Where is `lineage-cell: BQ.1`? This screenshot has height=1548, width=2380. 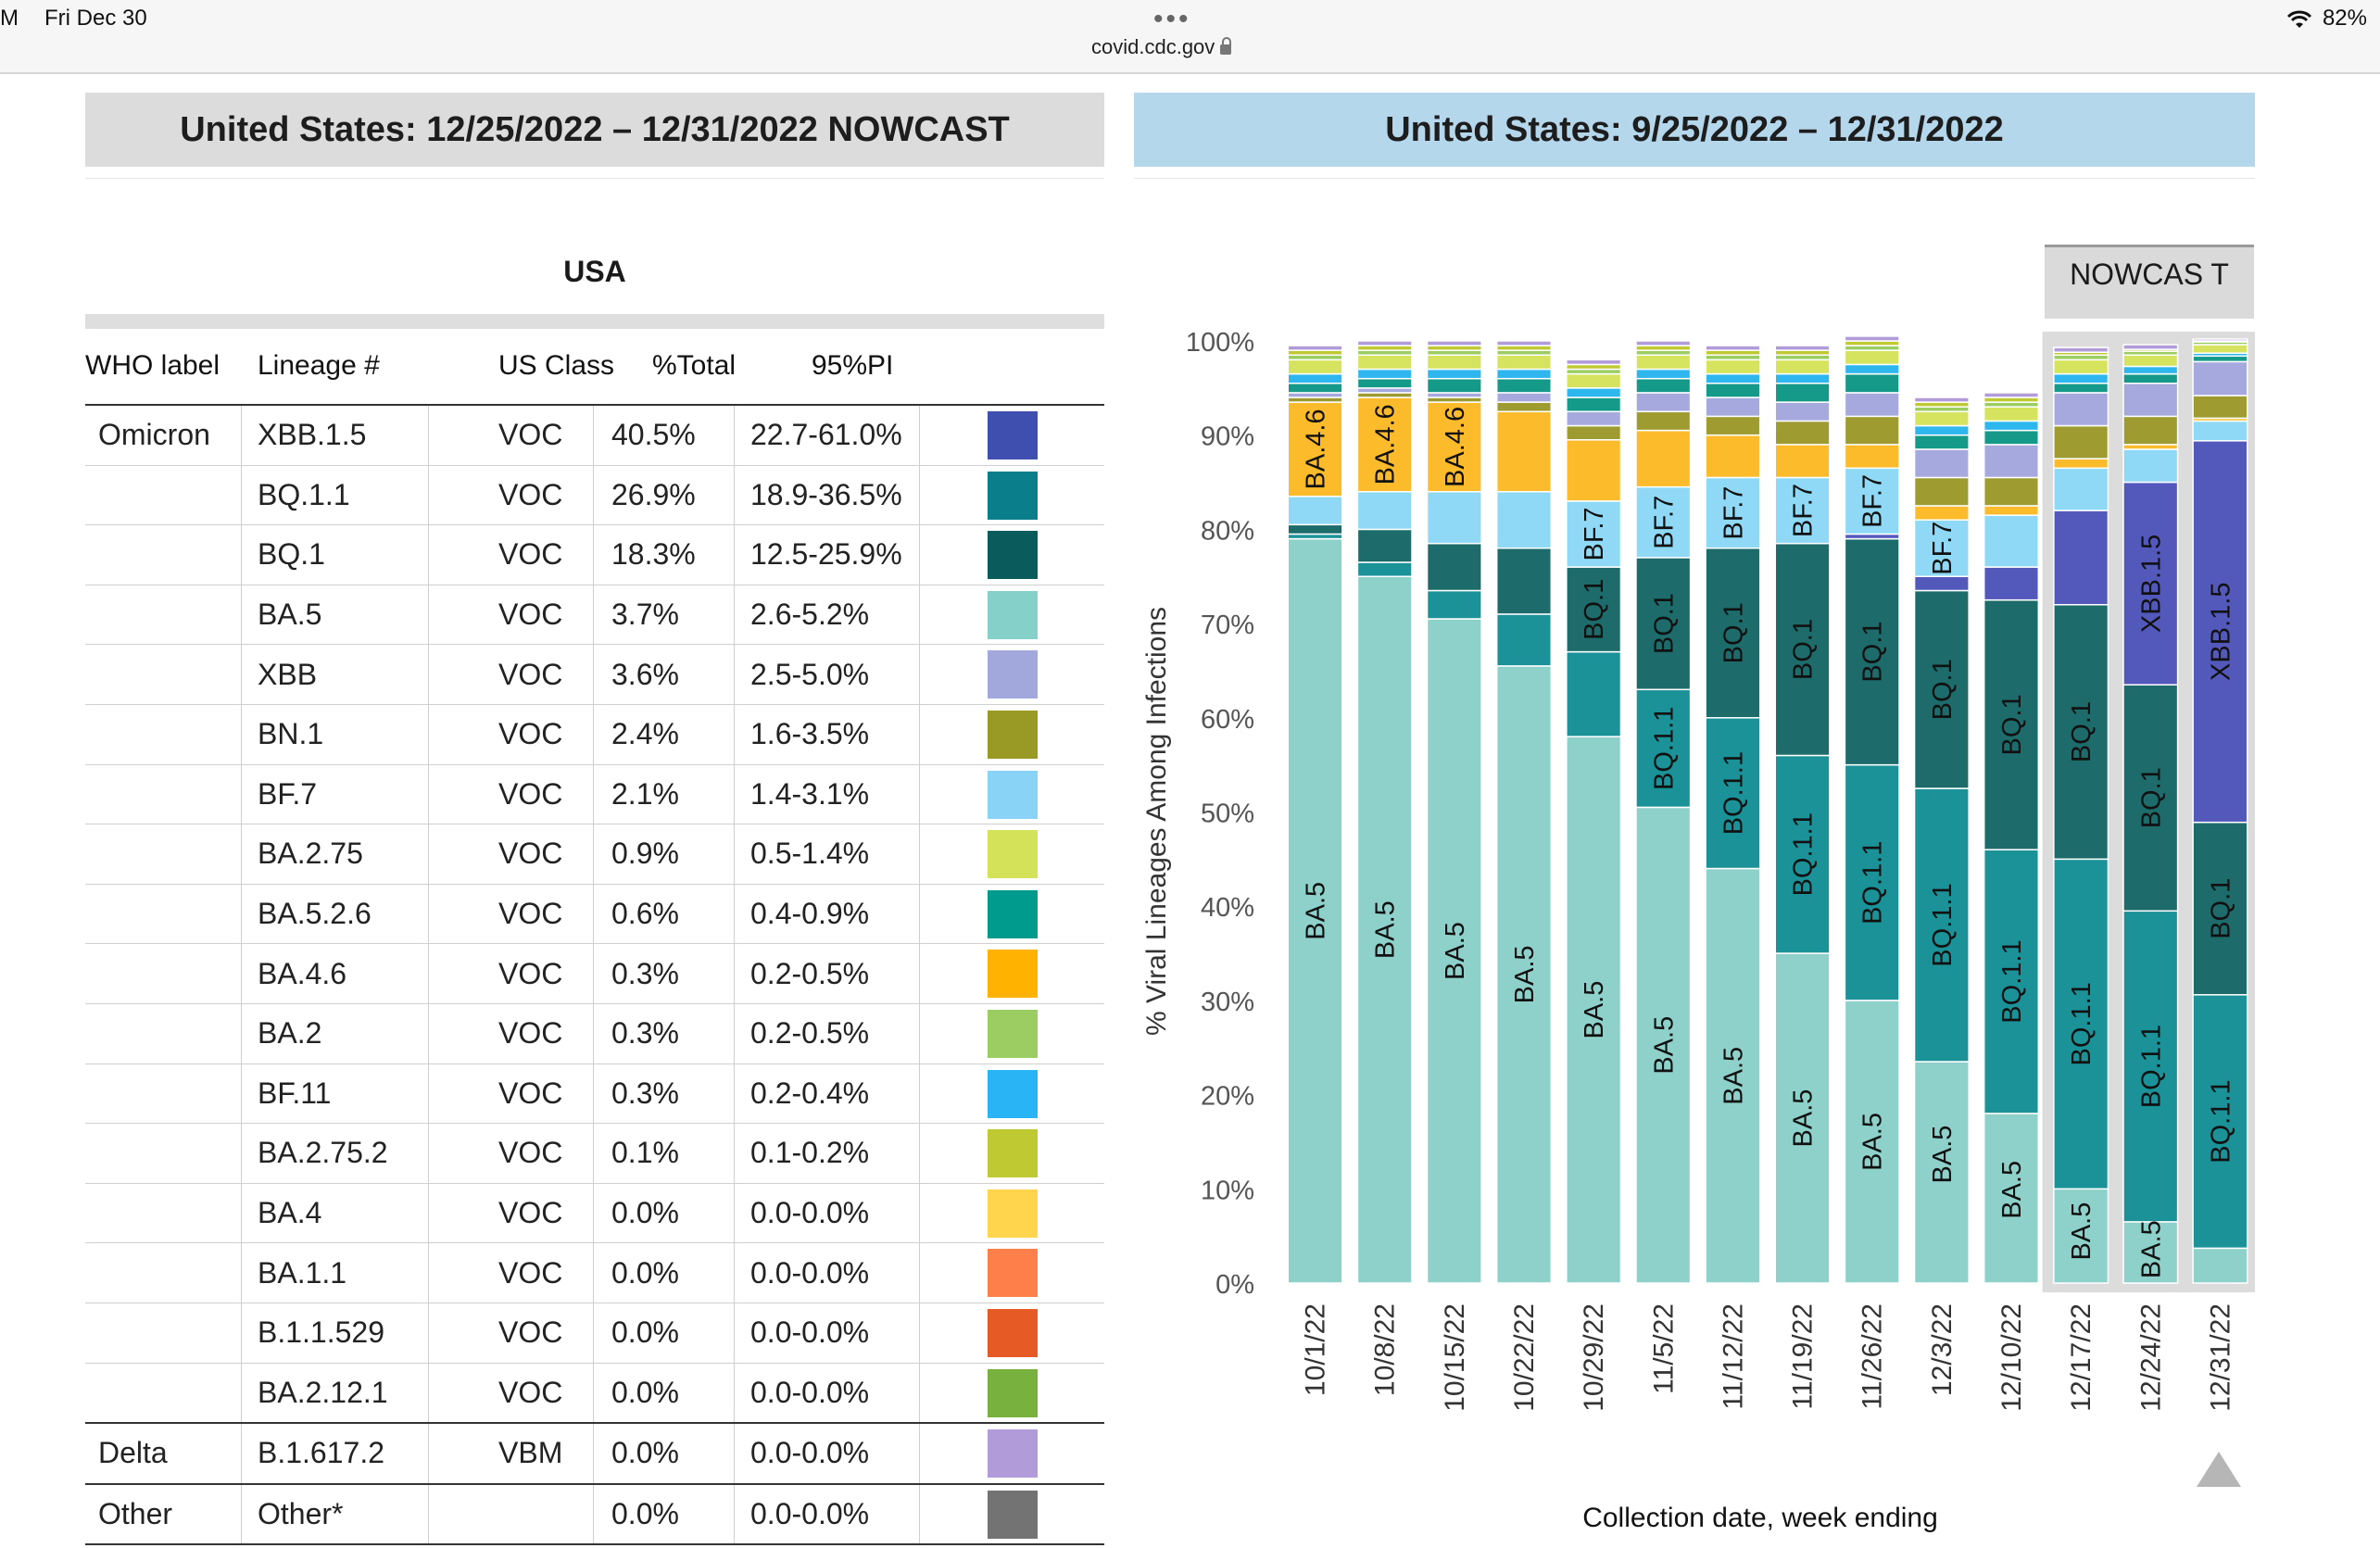 lineage-cell: BQ.1 is located at coordinates (291, 554).